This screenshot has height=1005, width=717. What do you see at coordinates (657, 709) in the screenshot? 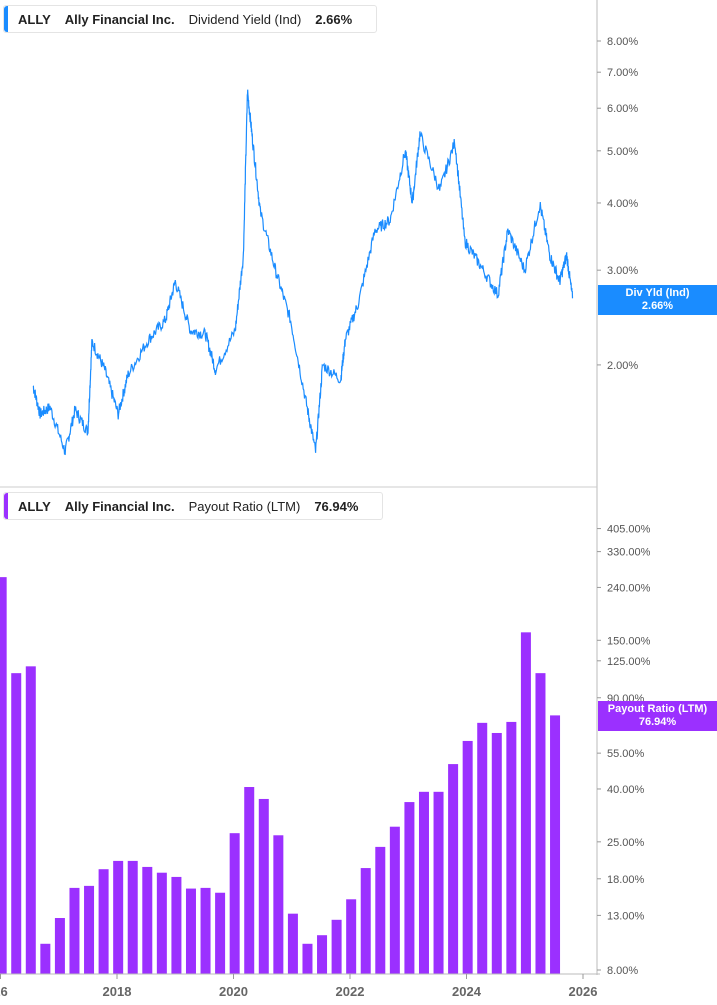
I see `badge-label: Payout Ratio (LTM)` at bounding box center [657, 709].